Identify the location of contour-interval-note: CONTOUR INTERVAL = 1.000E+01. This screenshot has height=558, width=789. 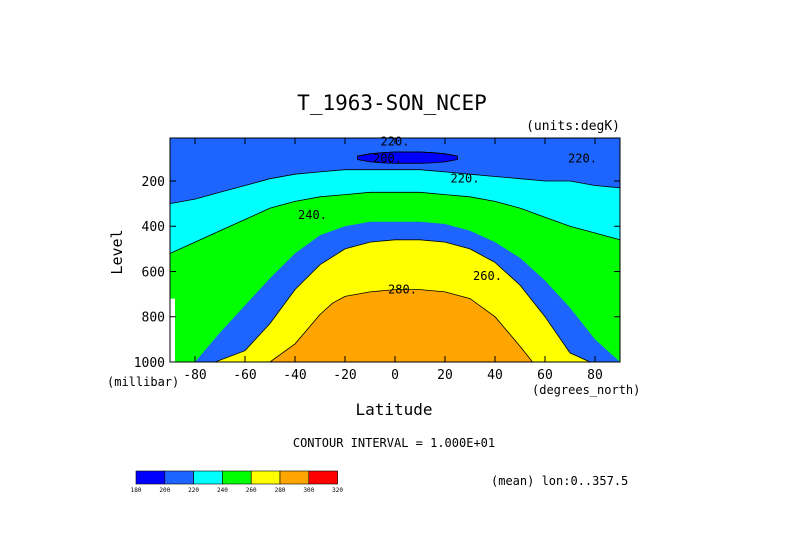
(394, 443).